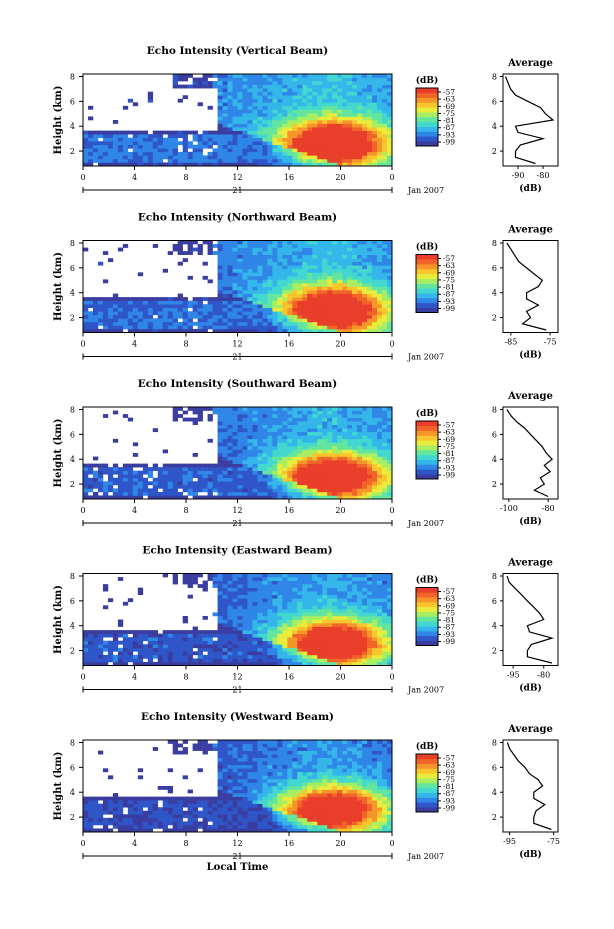 The width and height of the screenshot is (614, 929). Describe the element at coordinates (530, 521) in the screenshot. I see `avg-x-label: (dB)` at that location.